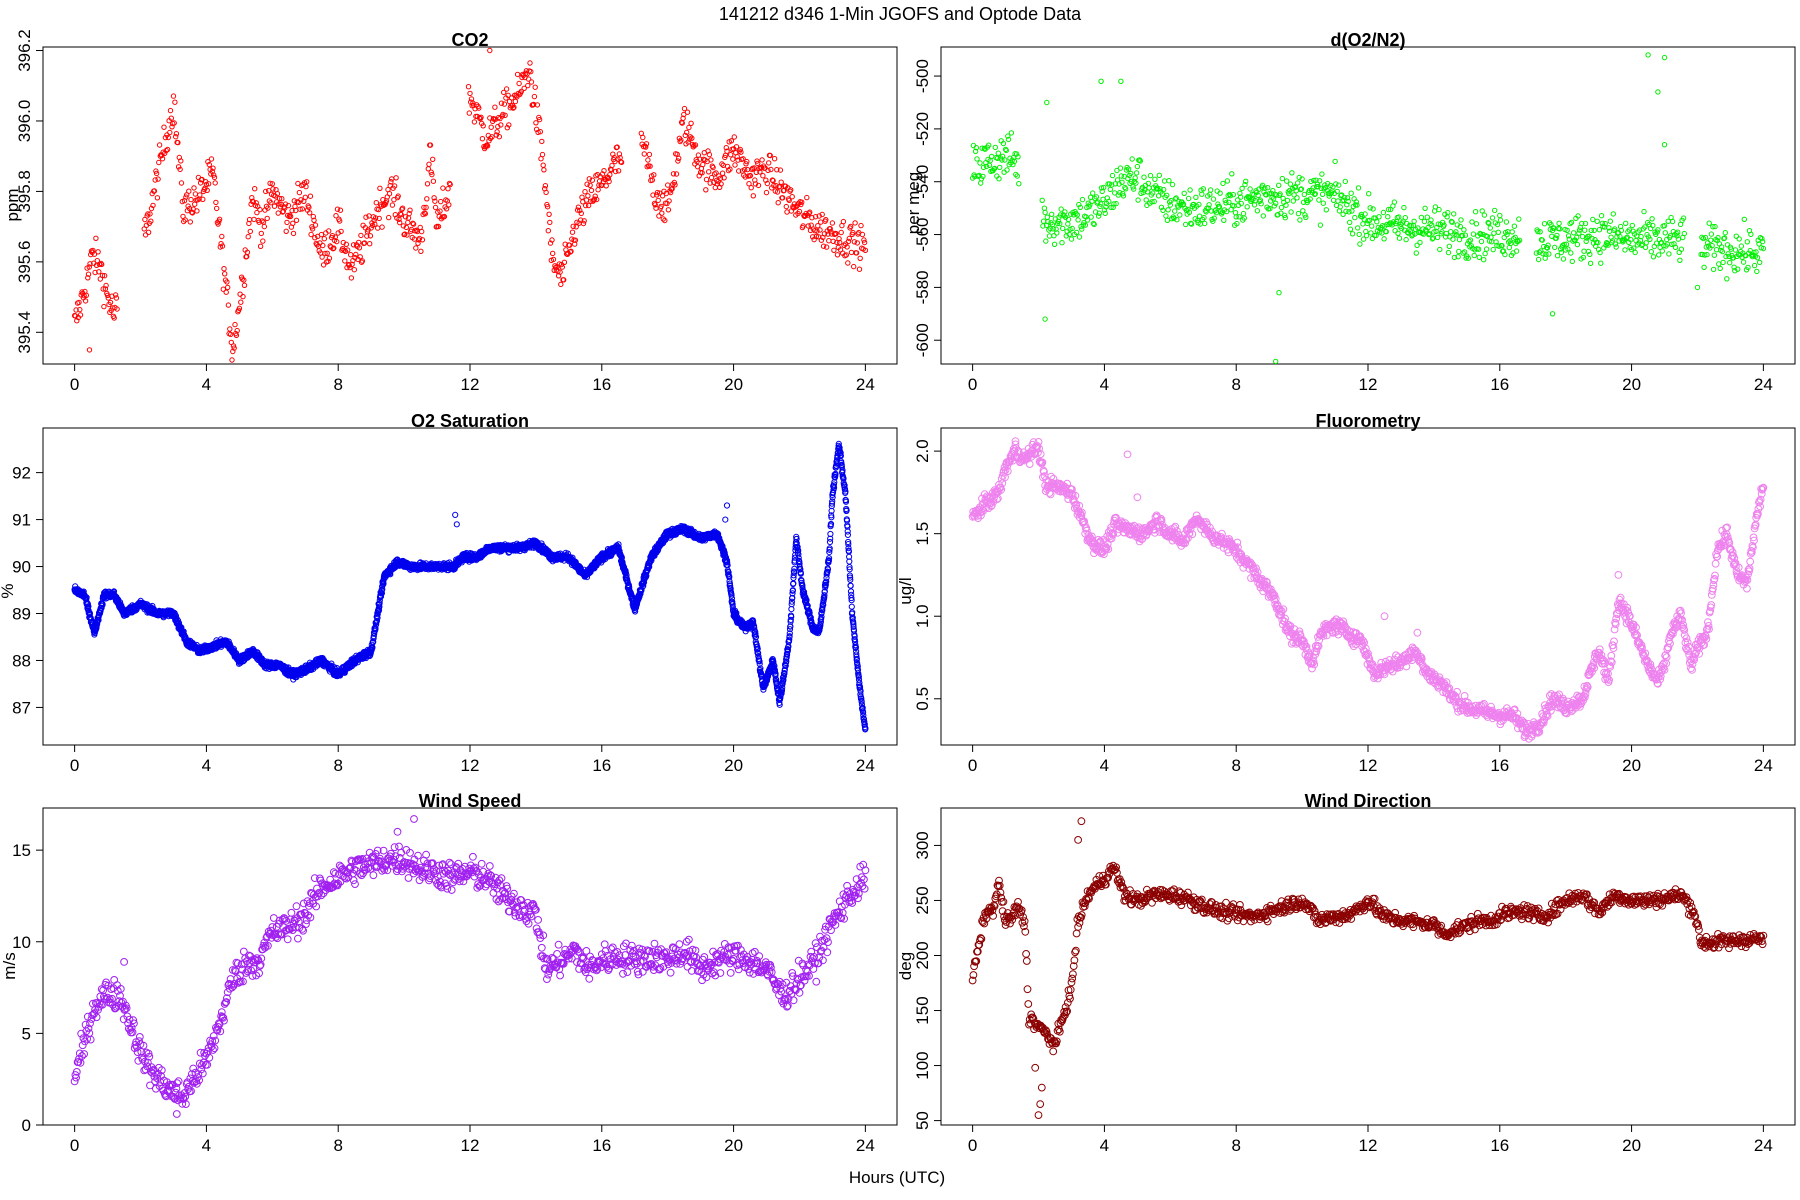 The height and width of the screenshot is (1200, 1800). What do you see at coordinates (8, 590) in the screenshot?
I see `y-axis-label-o2-saturation: %` at bounding box center [8, 590].